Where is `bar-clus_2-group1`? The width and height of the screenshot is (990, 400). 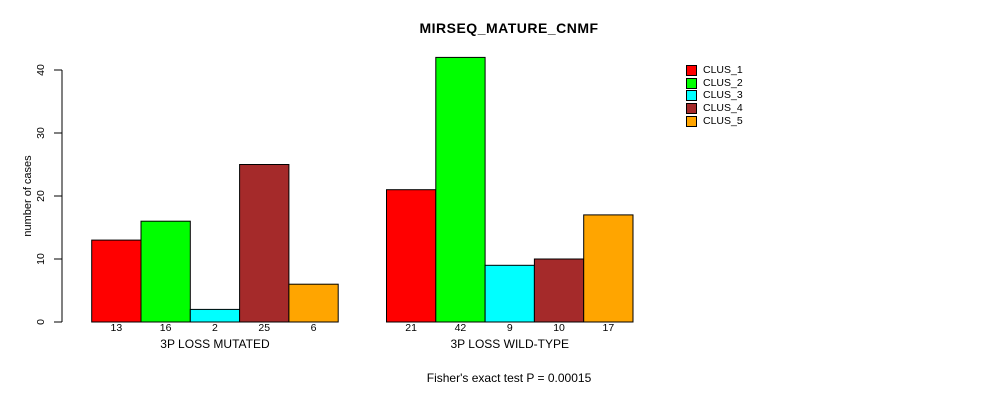
bar-clus_2-group1 is located at coordinates (165, 271).